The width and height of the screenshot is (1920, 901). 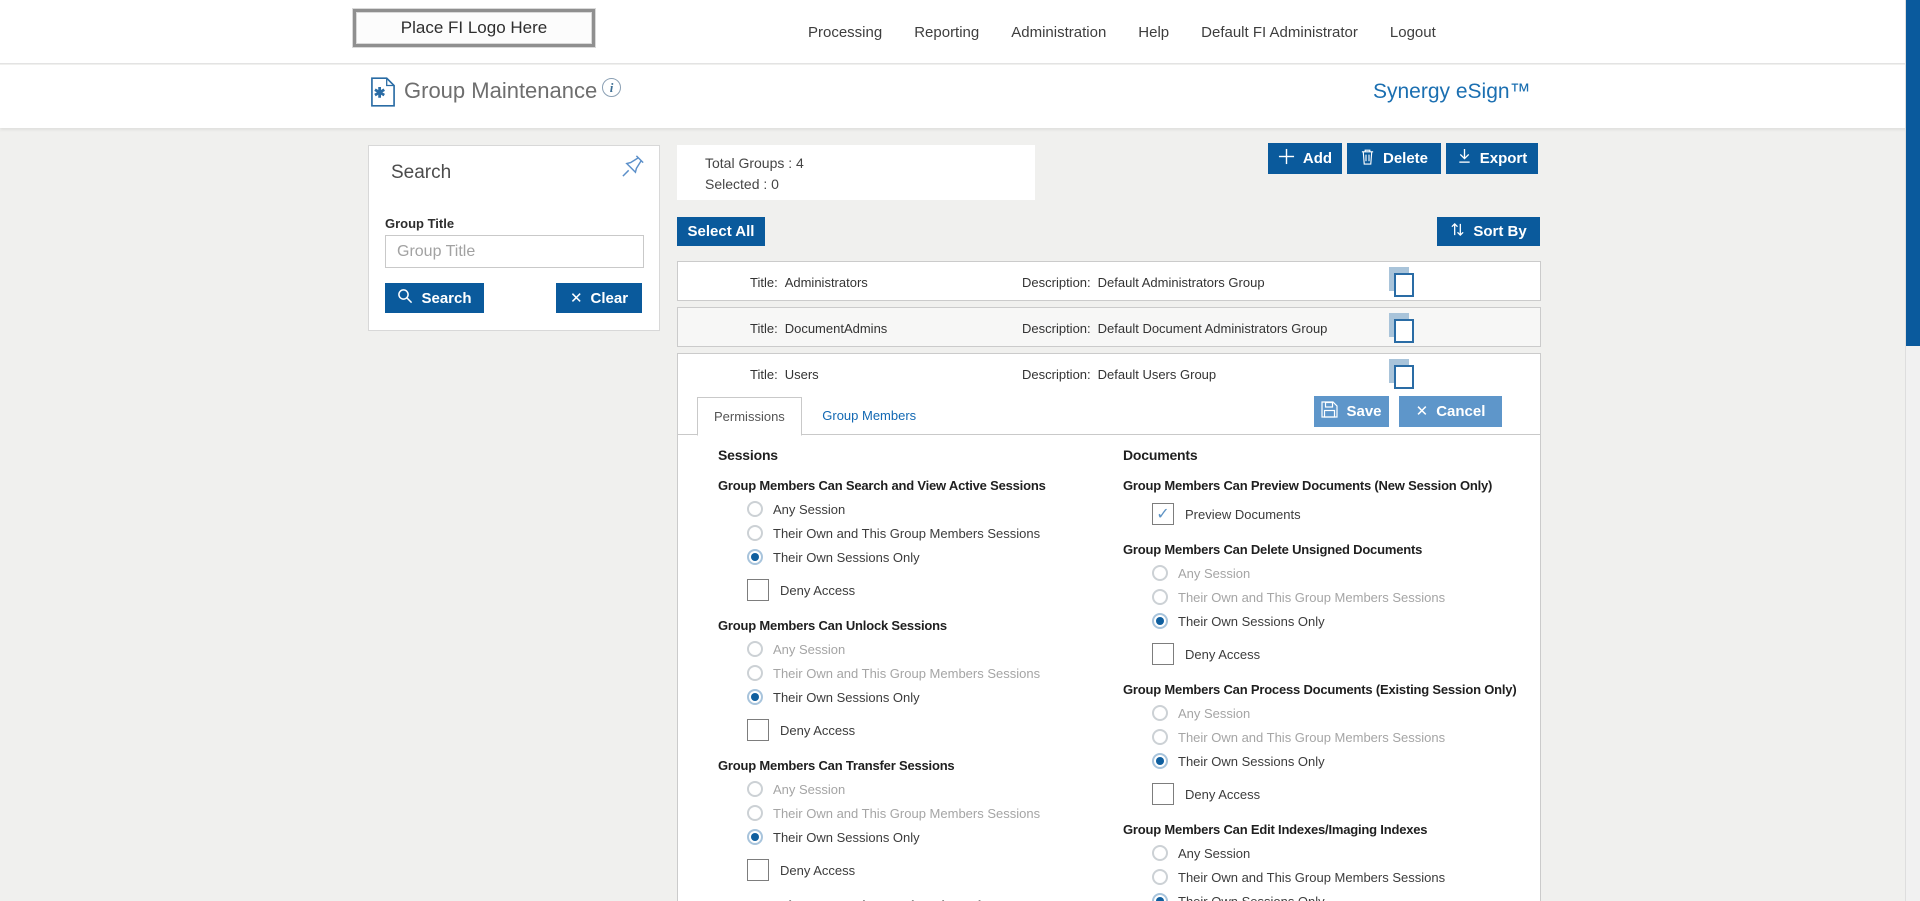 I want to click on search-button-label: Search, so click(x=446, y=298).